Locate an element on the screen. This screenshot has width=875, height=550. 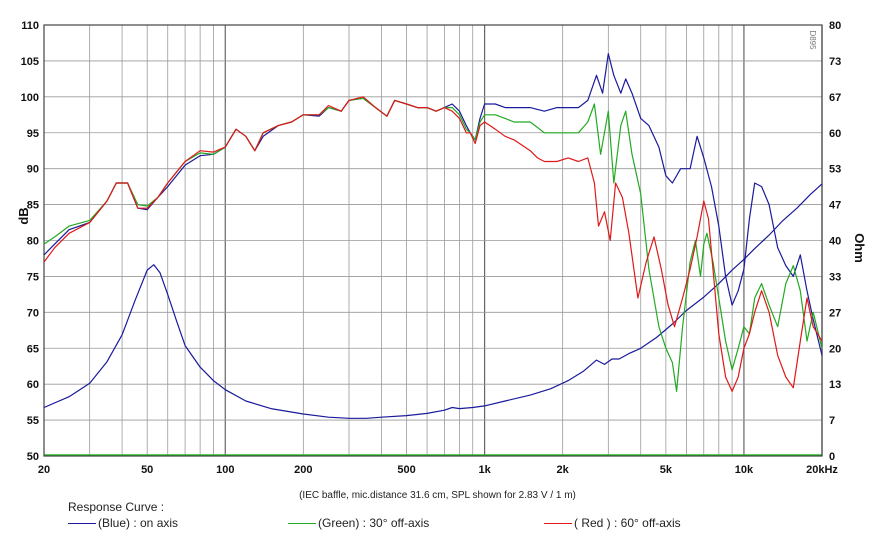
legend-title: Response Curve : is located at coordinates (116, 507).